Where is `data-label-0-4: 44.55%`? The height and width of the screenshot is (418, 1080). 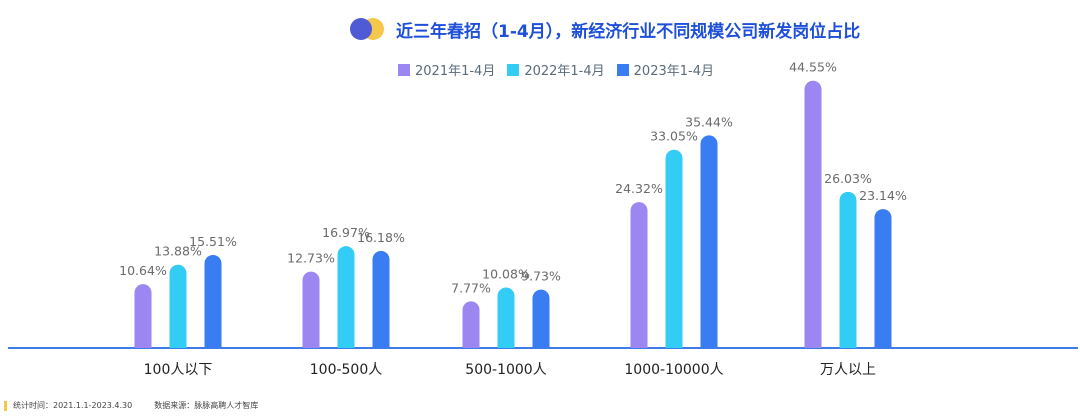
data-label-0-4: 44.55% is located at coordinates (813, 67).